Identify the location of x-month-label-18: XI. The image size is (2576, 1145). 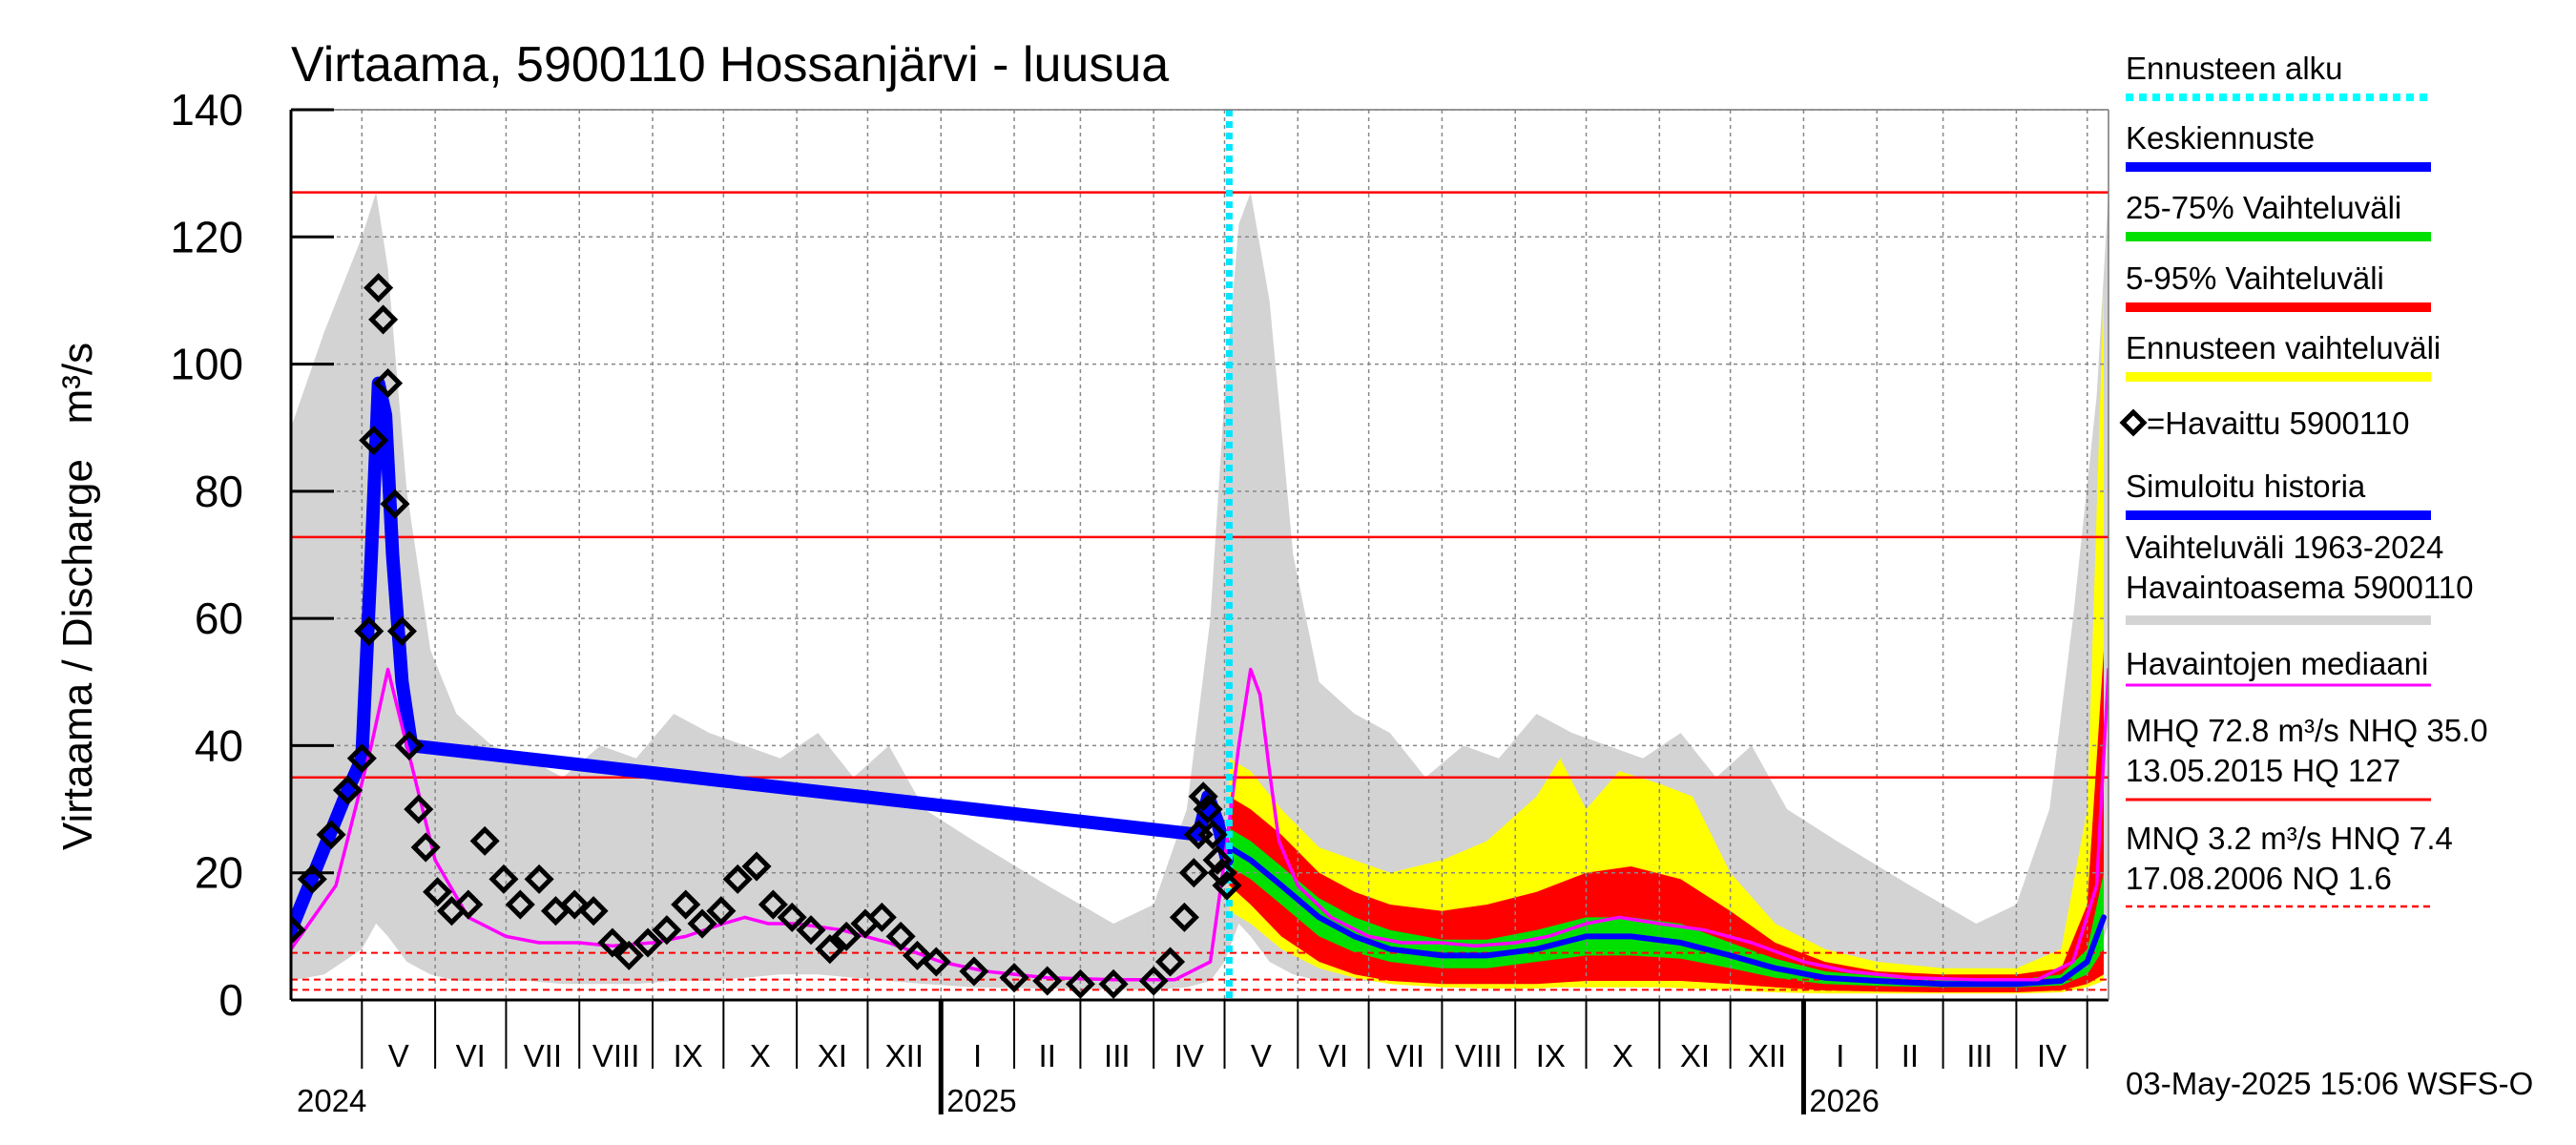
(1695, 1055).